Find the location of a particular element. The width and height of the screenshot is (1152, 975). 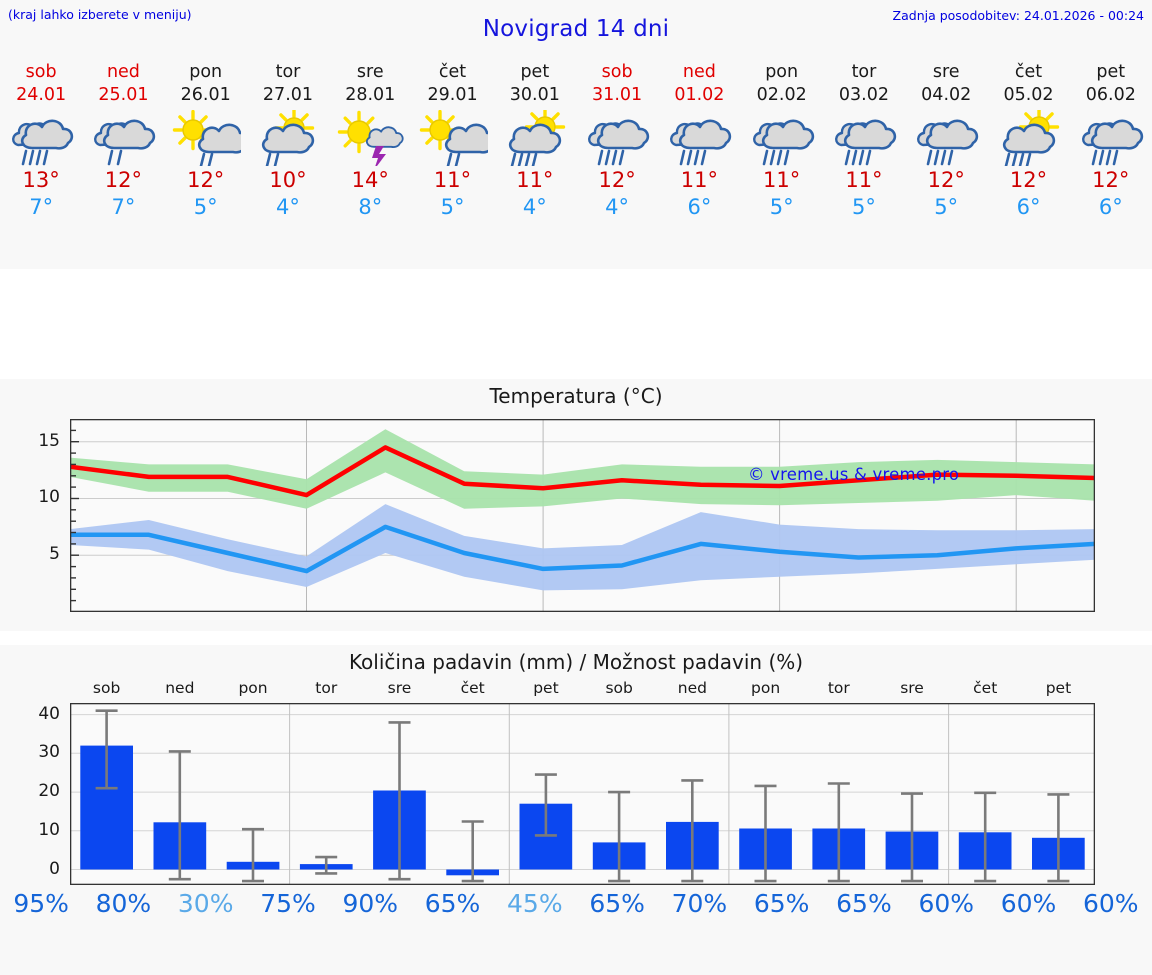

day-column: pon 02.02 11° 5° is located at coordinates (782, 163).